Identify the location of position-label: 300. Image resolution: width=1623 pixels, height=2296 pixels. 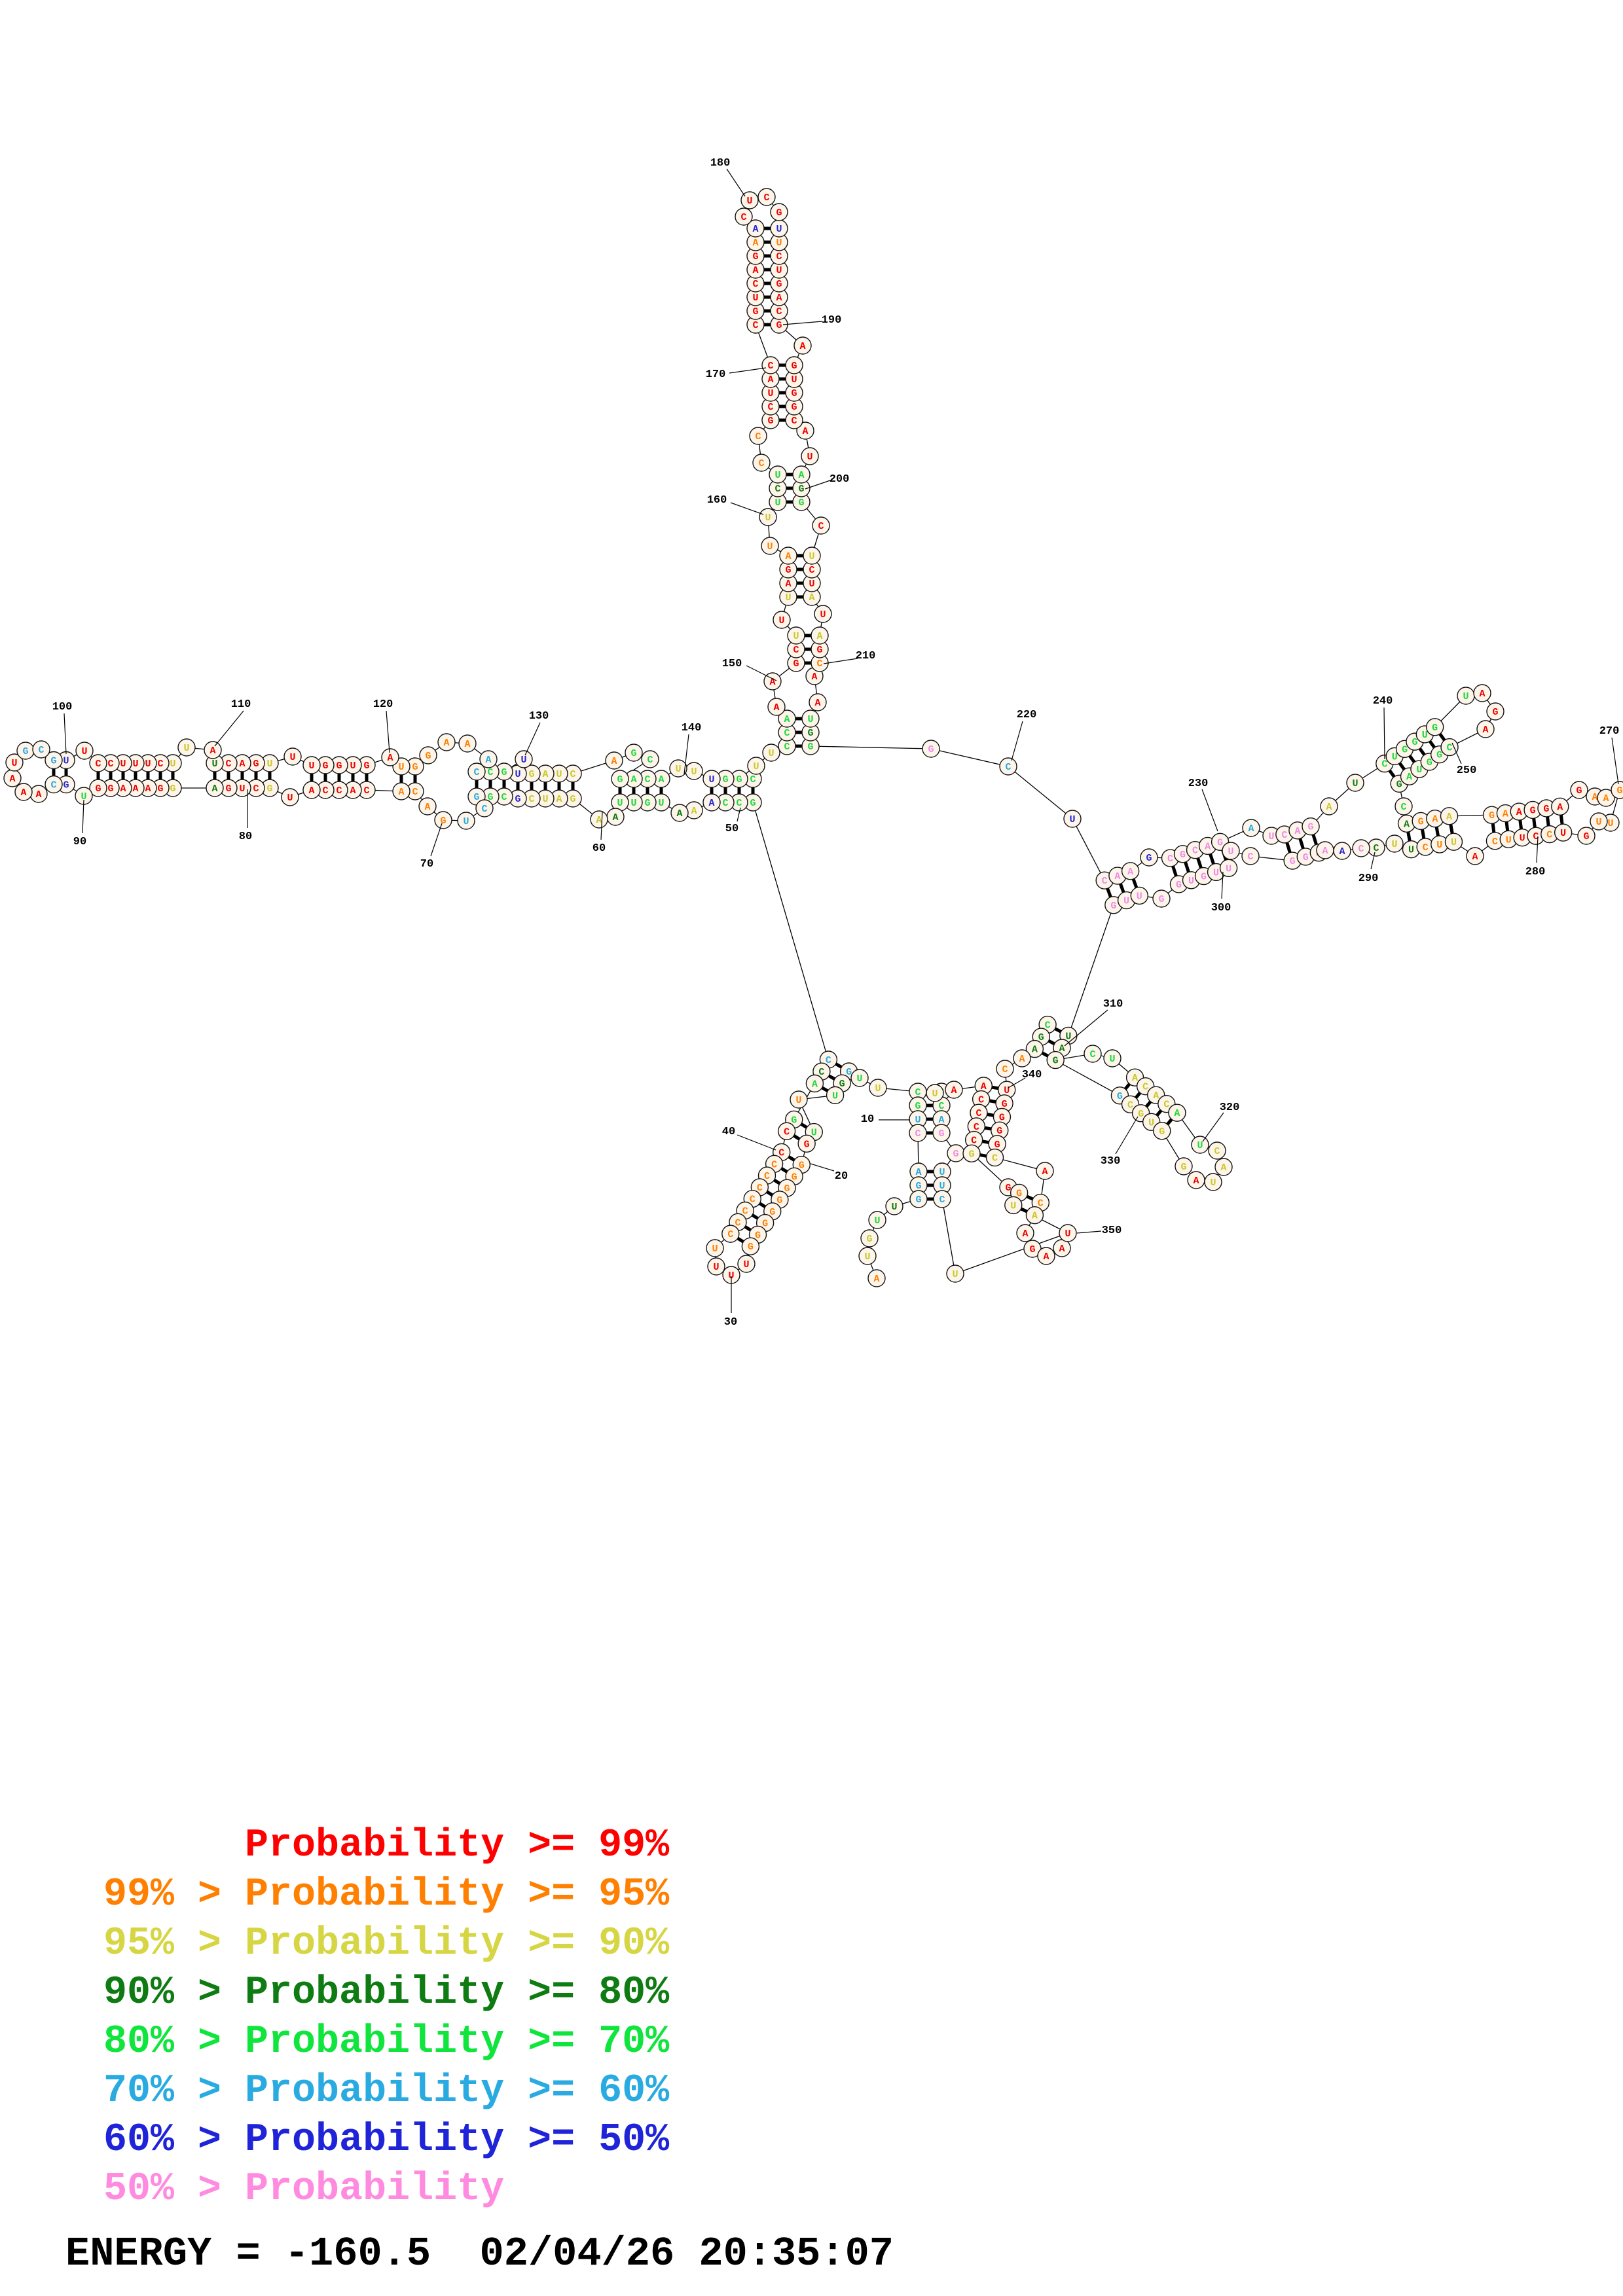
(1221, 908).